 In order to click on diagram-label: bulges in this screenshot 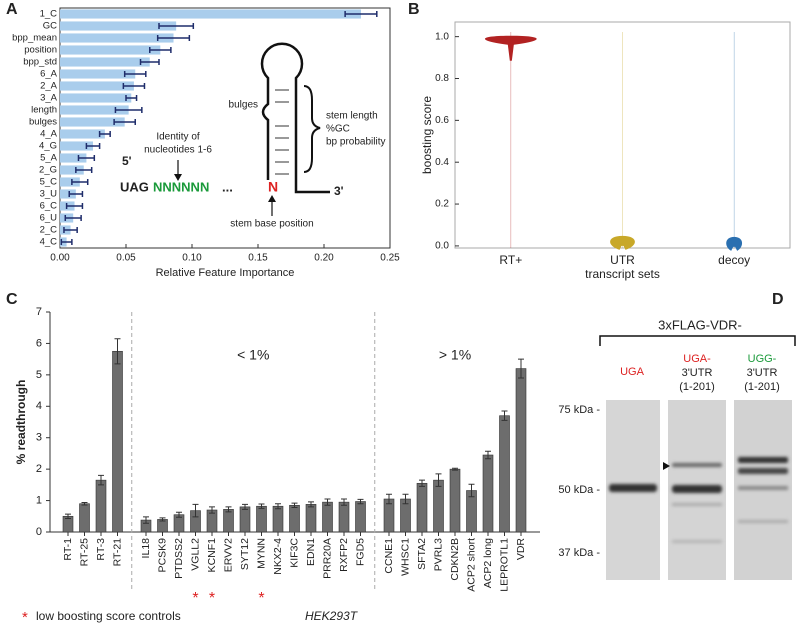, I will do `click(243, 105)`.